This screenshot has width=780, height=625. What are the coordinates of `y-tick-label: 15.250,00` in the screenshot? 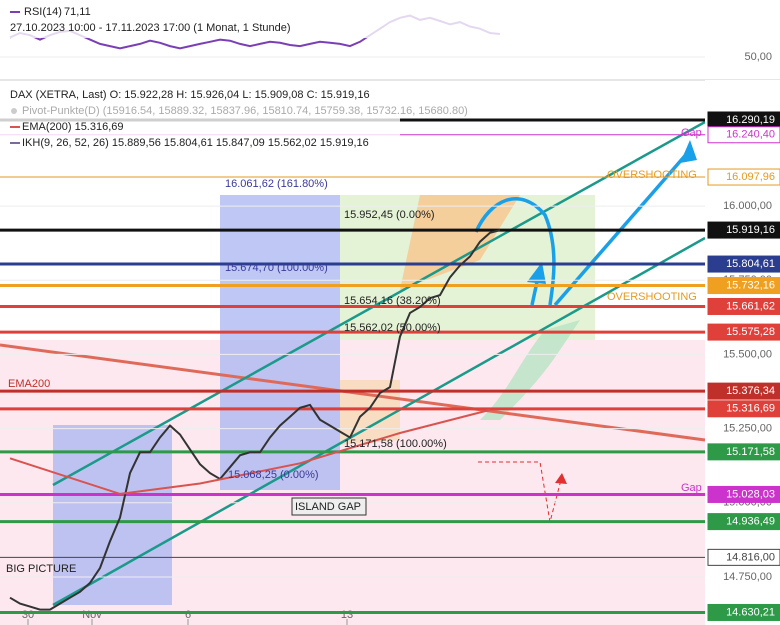 It's located at (747, 429).